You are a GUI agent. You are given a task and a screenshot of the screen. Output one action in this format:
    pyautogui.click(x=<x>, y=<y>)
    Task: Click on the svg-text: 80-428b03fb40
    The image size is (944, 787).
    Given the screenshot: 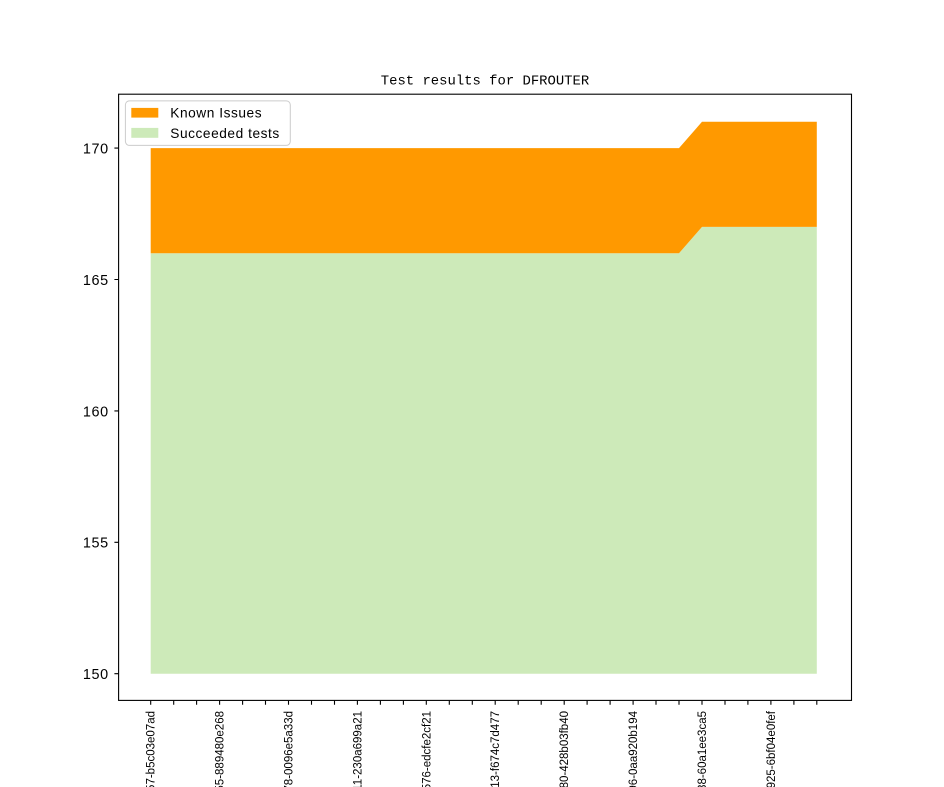 What is the action you would take?
    pyautogui.click(x=565, y=749)
    